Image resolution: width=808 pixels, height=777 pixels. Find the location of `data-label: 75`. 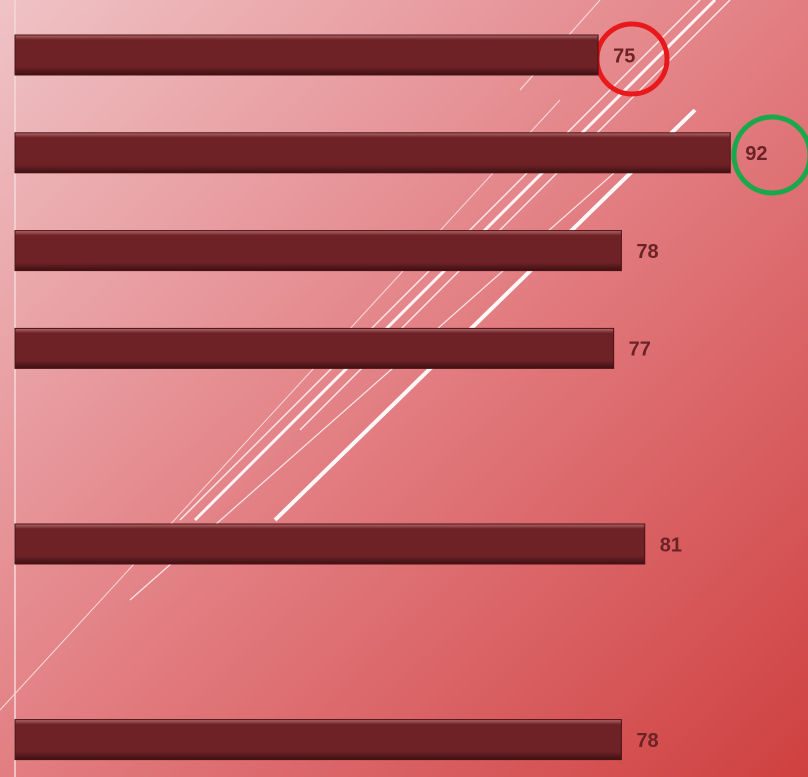

data-label: 75 is located at coordinates (624, 56).